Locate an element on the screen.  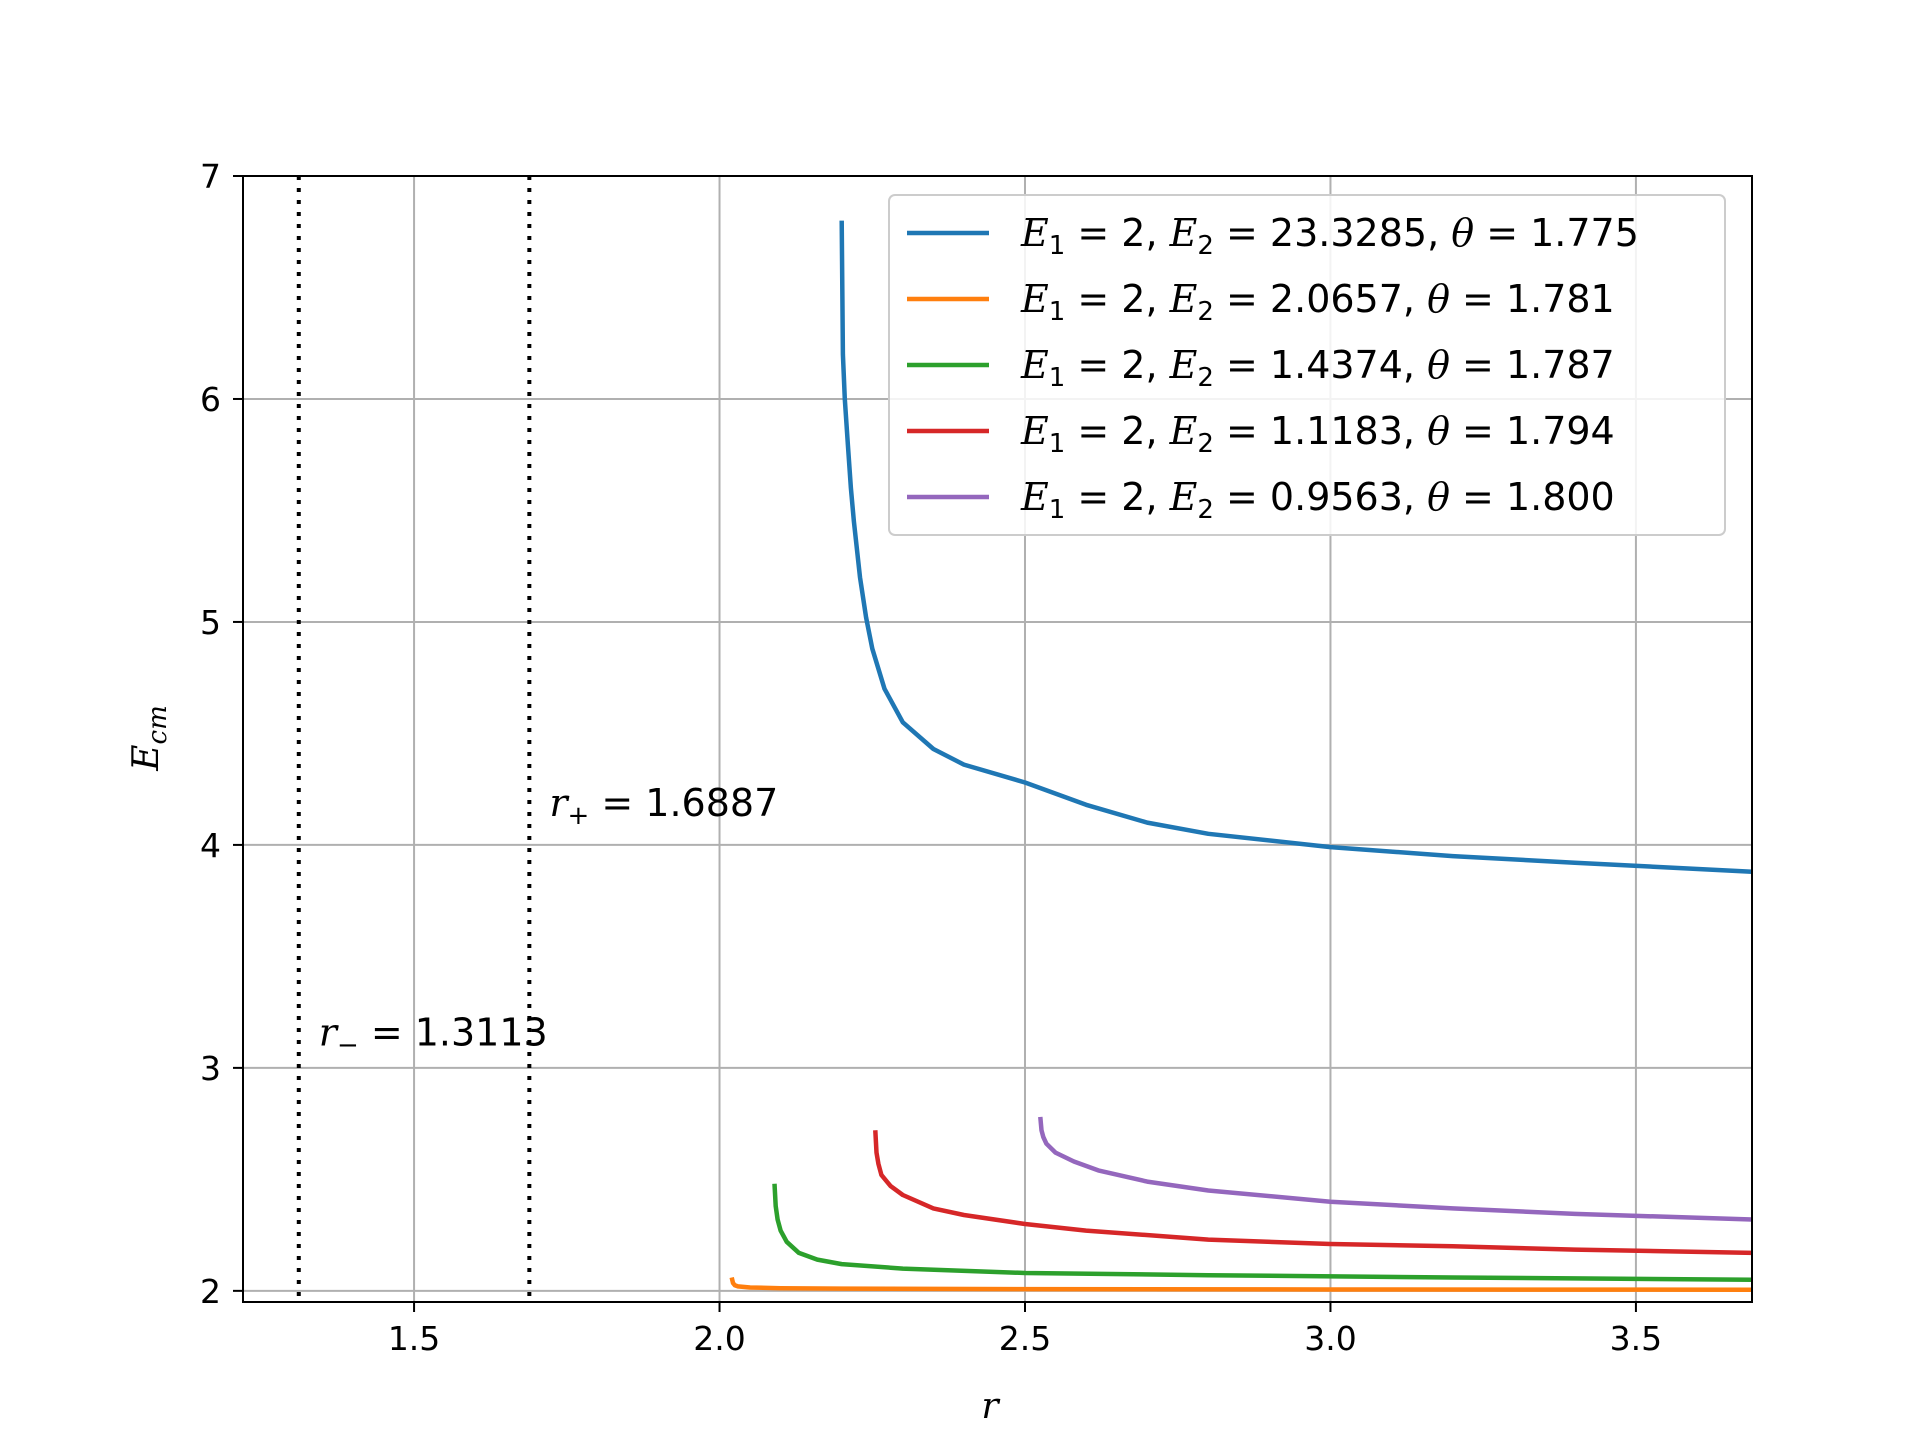
y-tick-label: 6 is located at coordinates (210, 399).